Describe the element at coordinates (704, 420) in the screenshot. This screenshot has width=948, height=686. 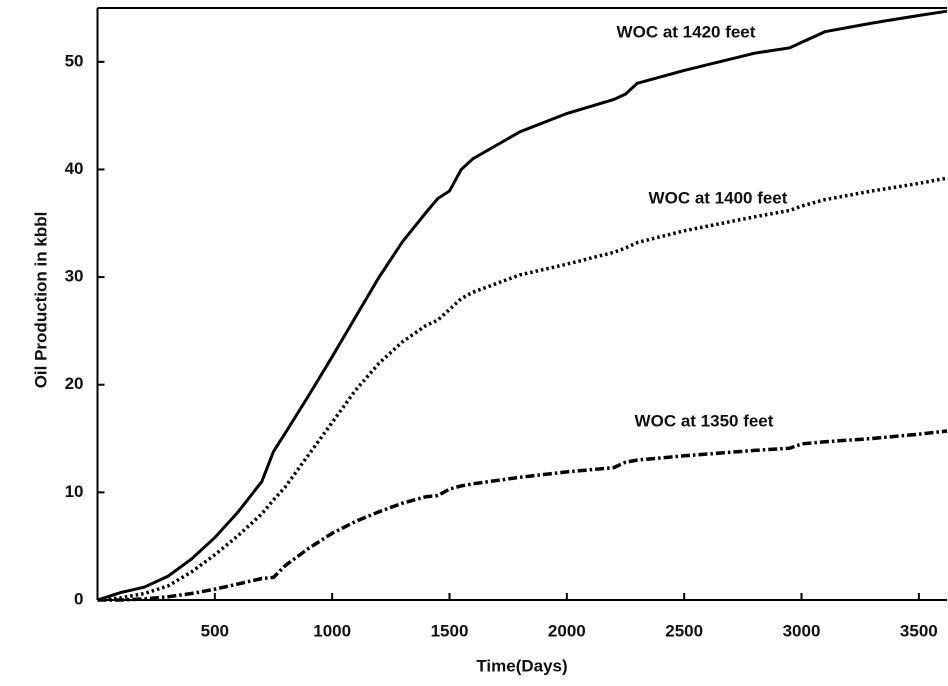
I see `series-label: WOC at 1350 feet` at that location.